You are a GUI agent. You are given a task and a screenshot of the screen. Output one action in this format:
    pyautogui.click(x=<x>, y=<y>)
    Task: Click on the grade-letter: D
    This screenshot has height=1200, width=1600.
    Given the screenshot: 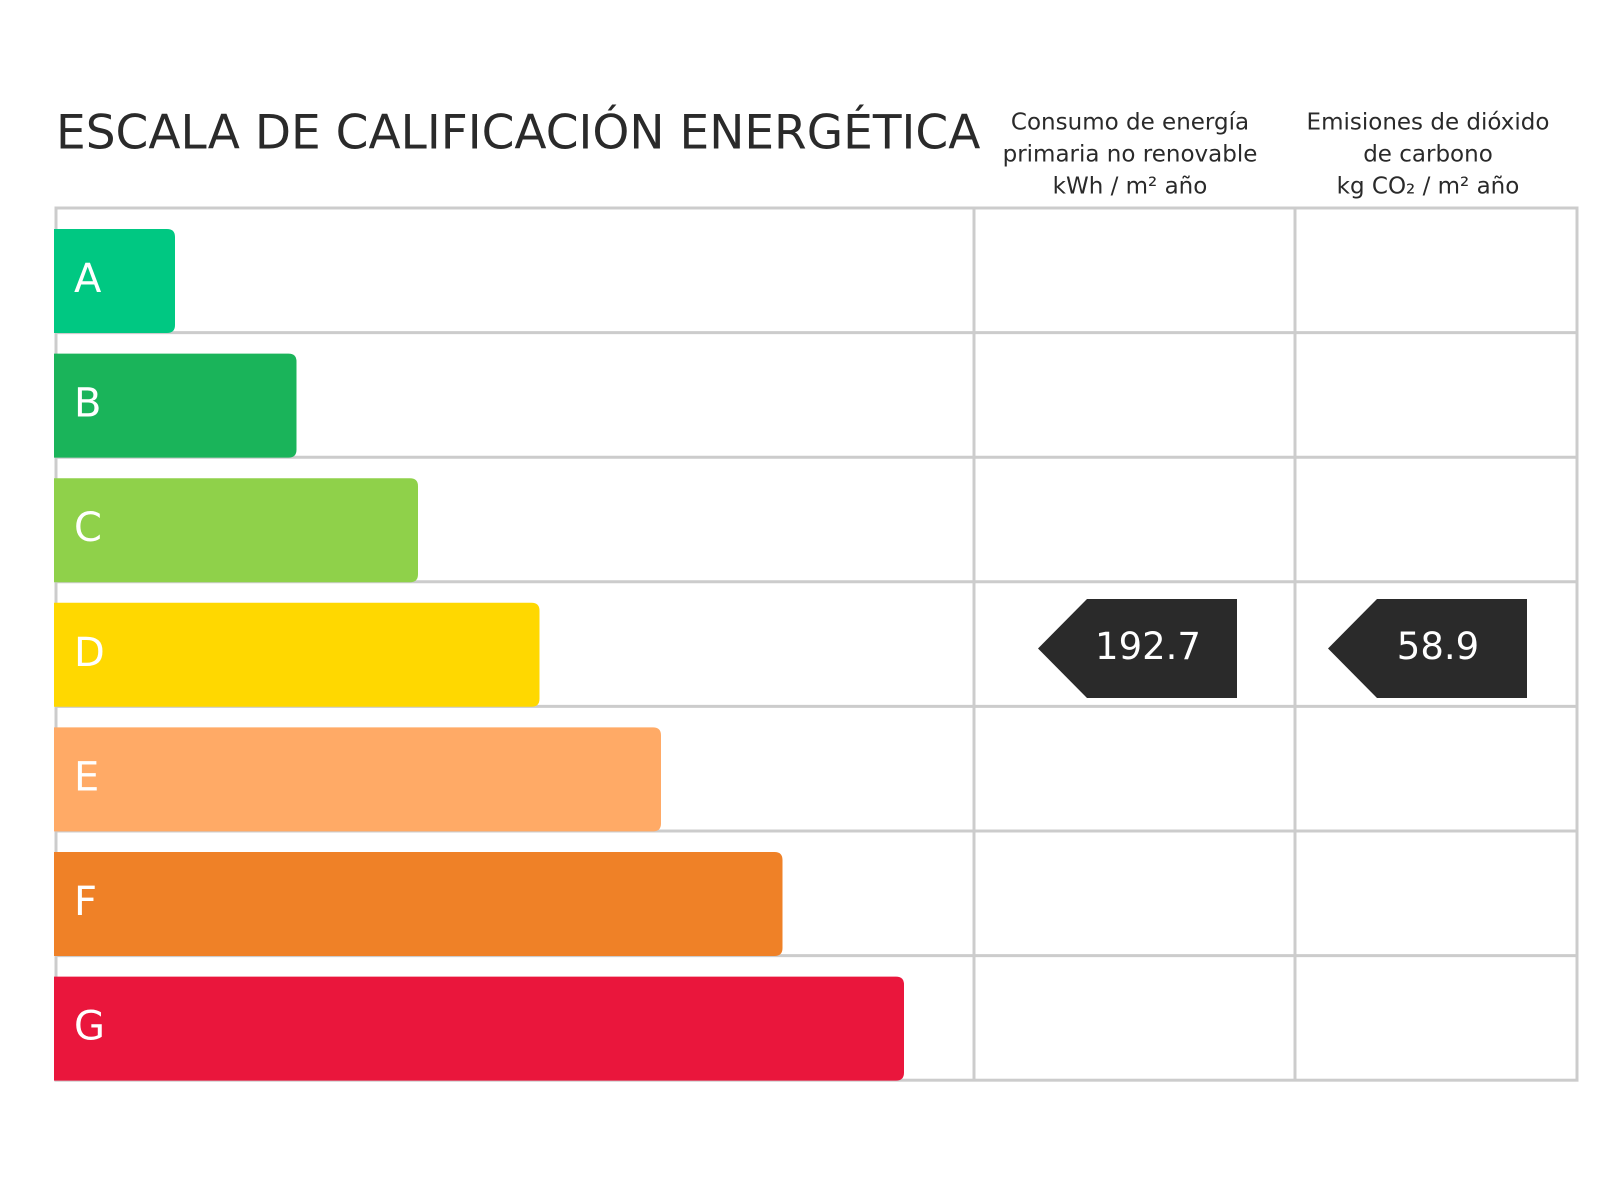 What is the action you would take?
    pyautogui.click(x=89, y=653)
    